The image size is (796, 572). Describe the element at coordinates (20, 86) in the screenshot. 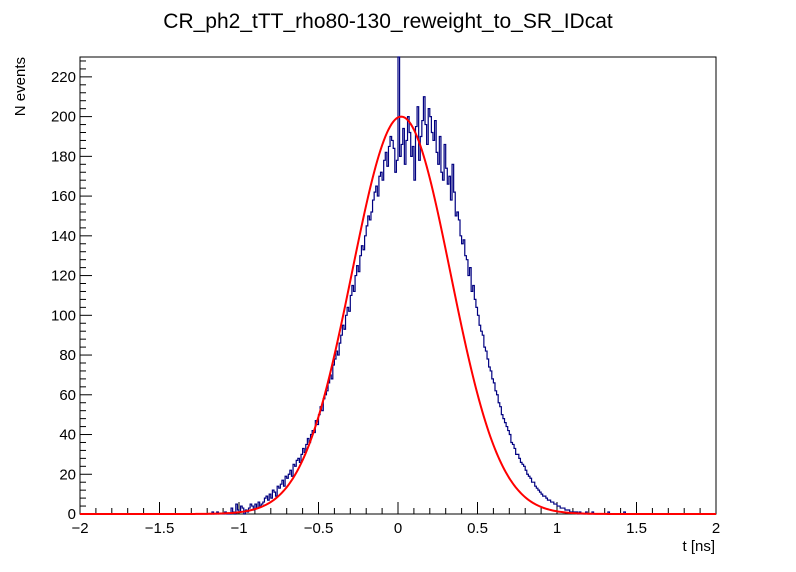

I see `y-axis-label: N events` at that location.